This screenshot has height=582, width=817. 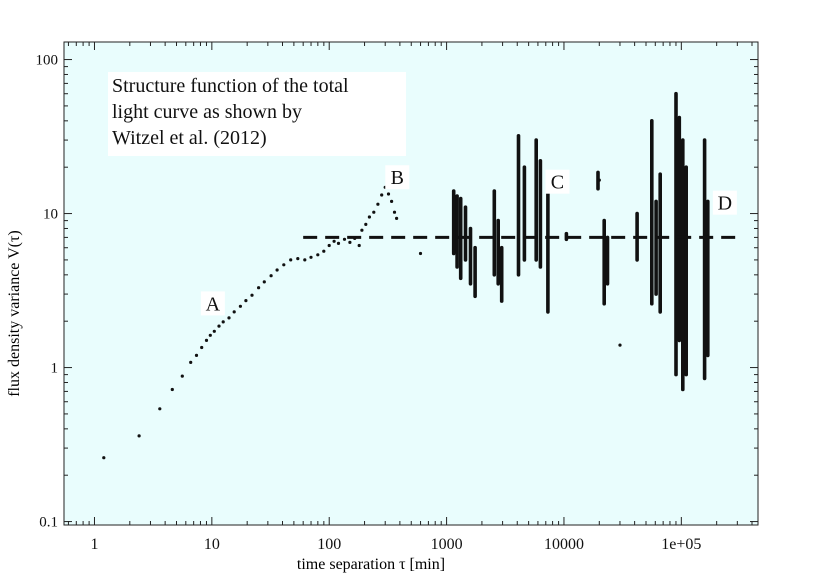 I want to click on y-tick-label: 10, so click(x=50, y=215).